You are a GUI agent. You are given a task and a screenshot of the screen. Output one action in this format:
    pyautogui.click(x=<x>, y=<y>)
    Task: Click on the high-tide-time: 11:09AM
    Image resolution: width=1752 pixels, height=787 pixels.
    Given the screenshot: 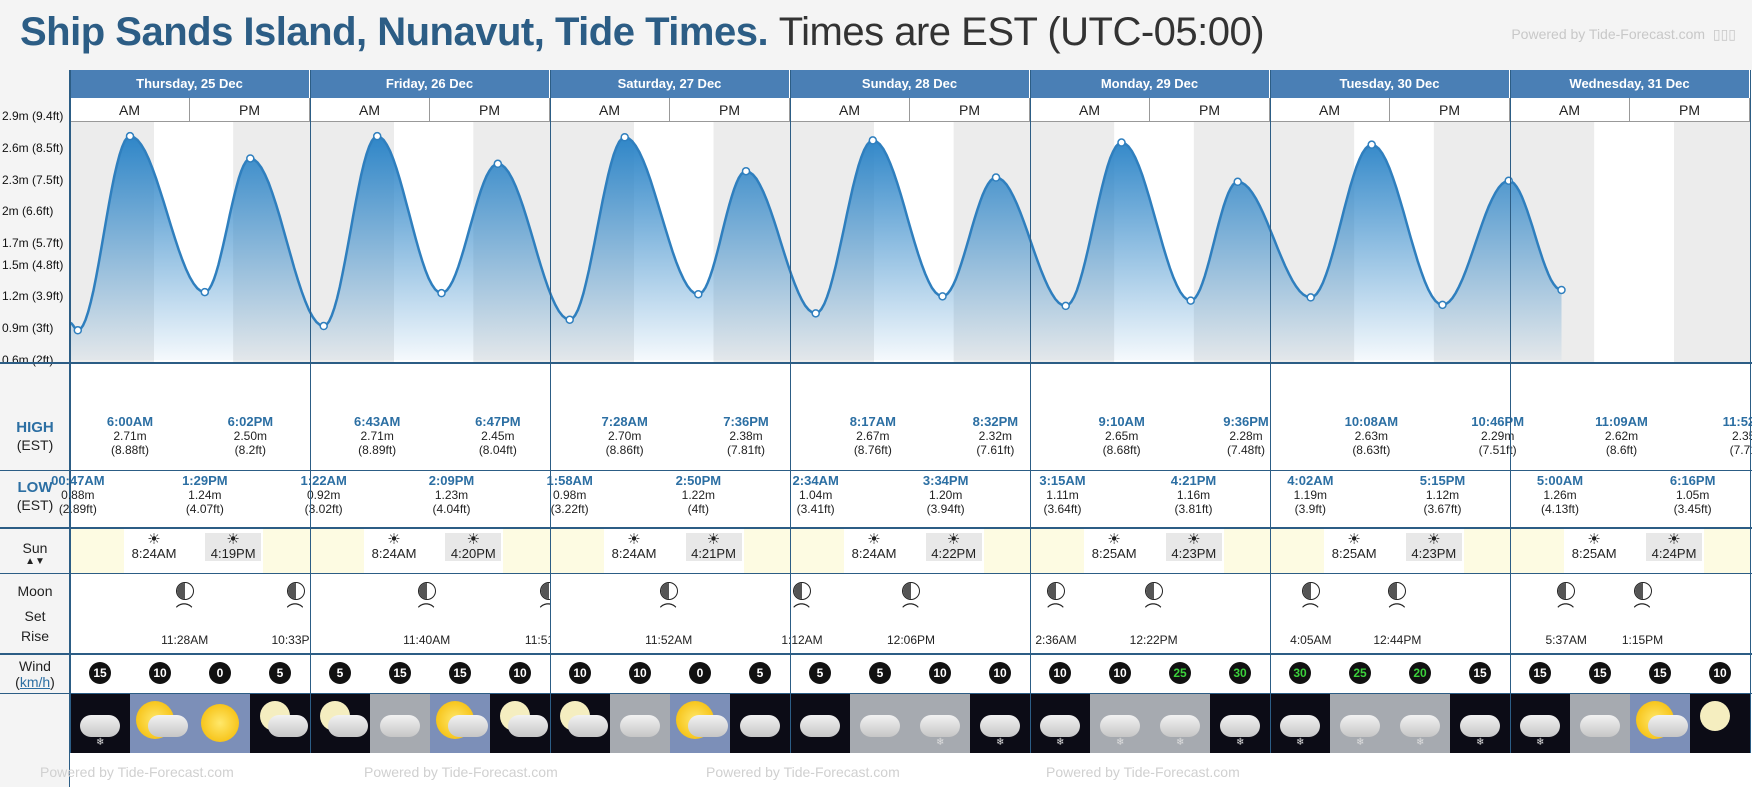 What is the action you would take?
    pyautogui.click(x=1621, y=421)
    